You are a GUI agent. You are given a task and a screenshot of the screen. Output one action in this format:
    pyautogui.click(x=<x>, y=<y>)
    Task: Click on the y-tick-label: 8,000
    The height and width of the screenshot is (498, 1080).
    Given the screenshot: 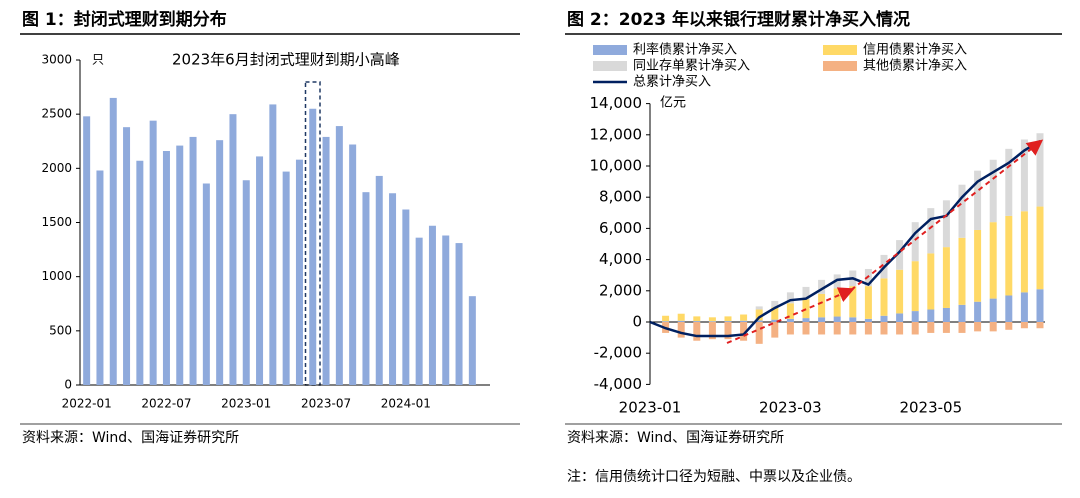 What is the action you would take?
    pyautogui.click(x=620, y=197)
    